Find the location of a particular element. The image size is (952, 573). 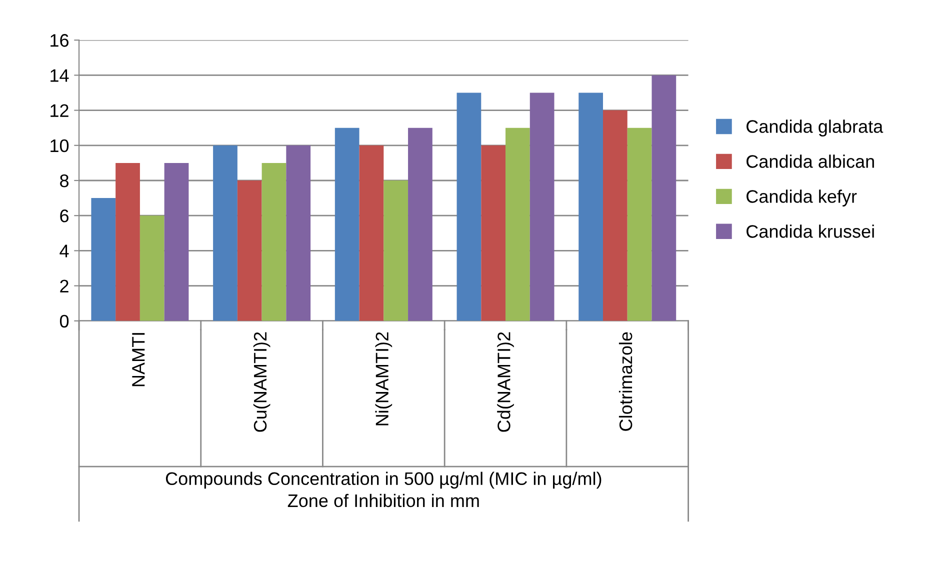

y-tick-label: 6 is located at coordinates (64, 216).